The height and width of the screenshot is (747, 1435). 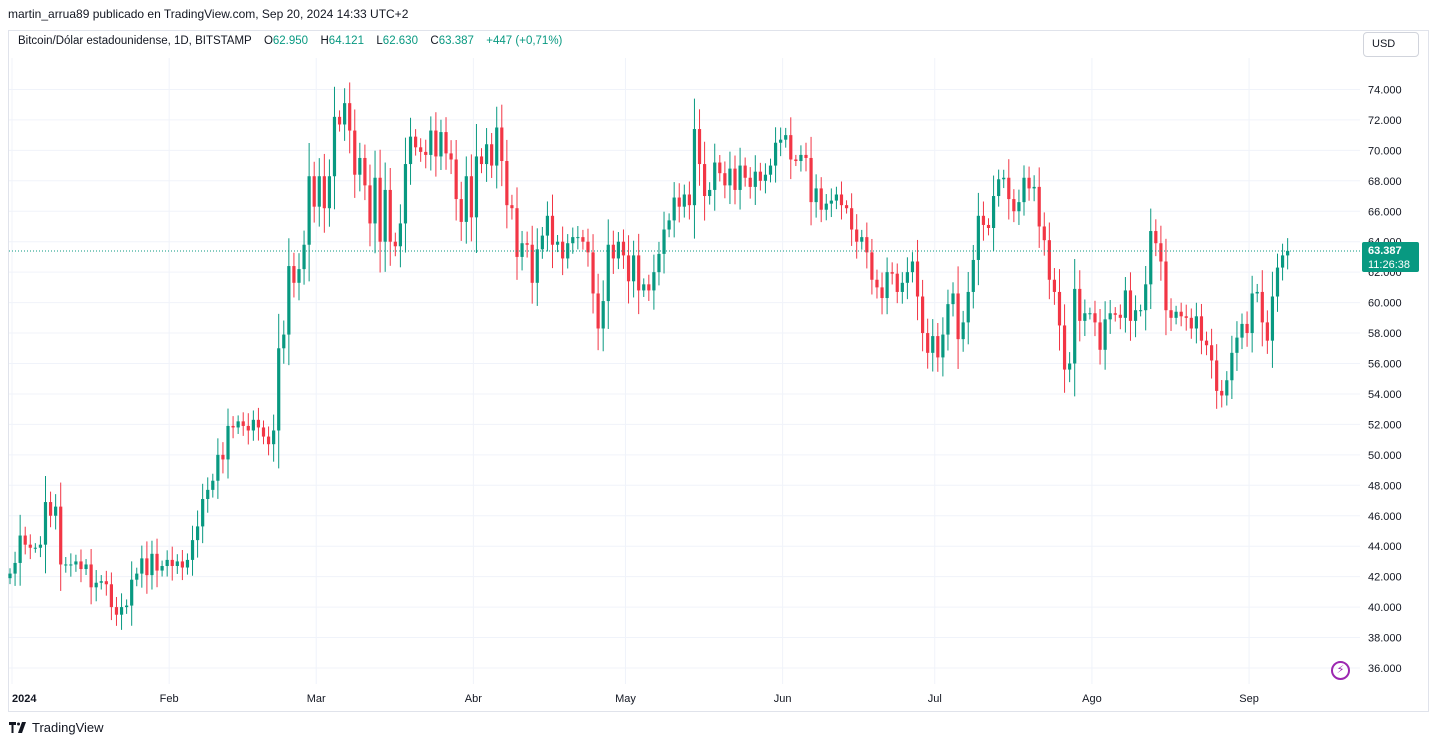 I want to click on currency-button: USD, so click(x=1391, y=44).